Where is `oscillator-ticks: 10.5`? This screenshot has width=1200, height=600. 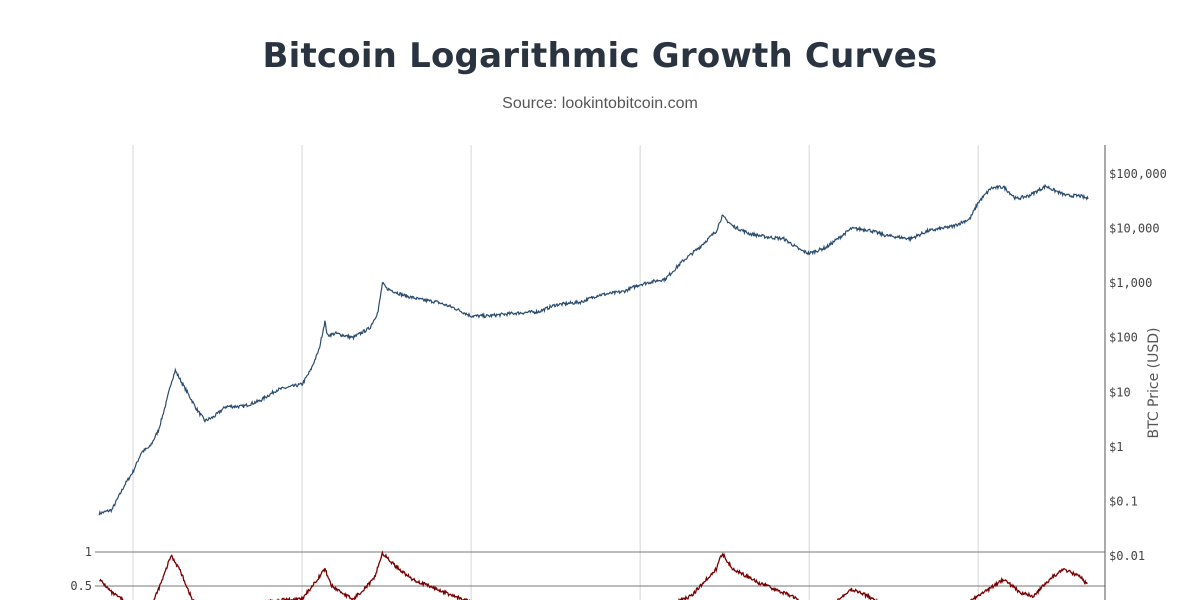 oscillator-ticks: 10.5 is located at coordinates (81, 569).